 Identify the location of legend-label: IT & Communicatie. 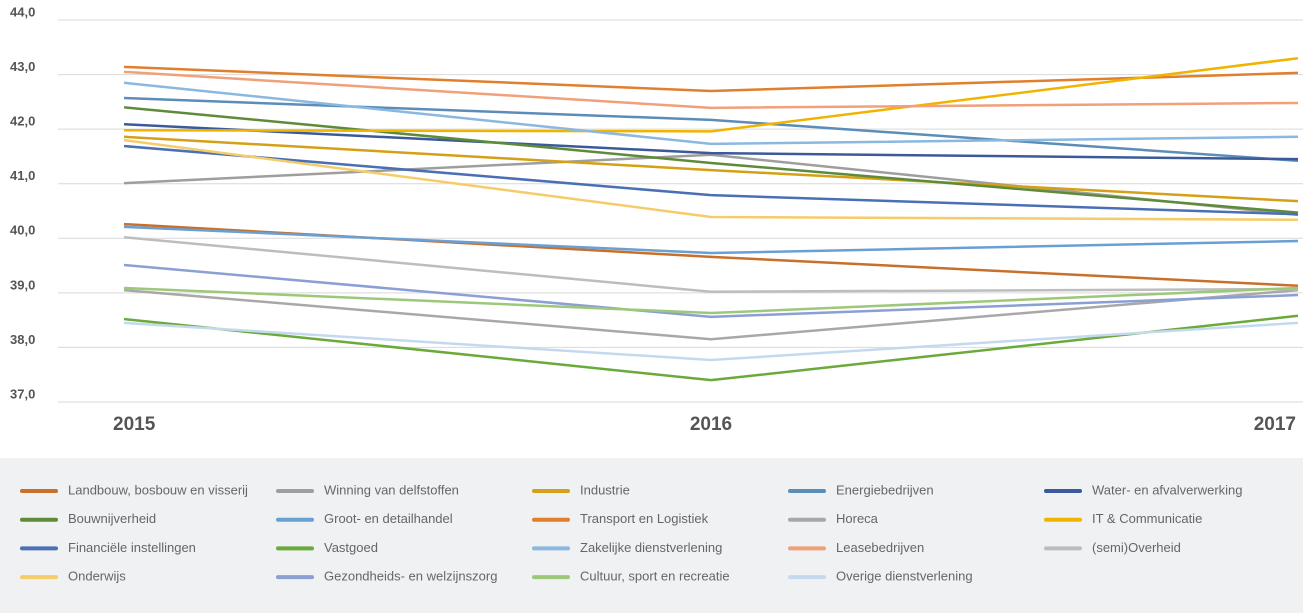
(1147, 518).